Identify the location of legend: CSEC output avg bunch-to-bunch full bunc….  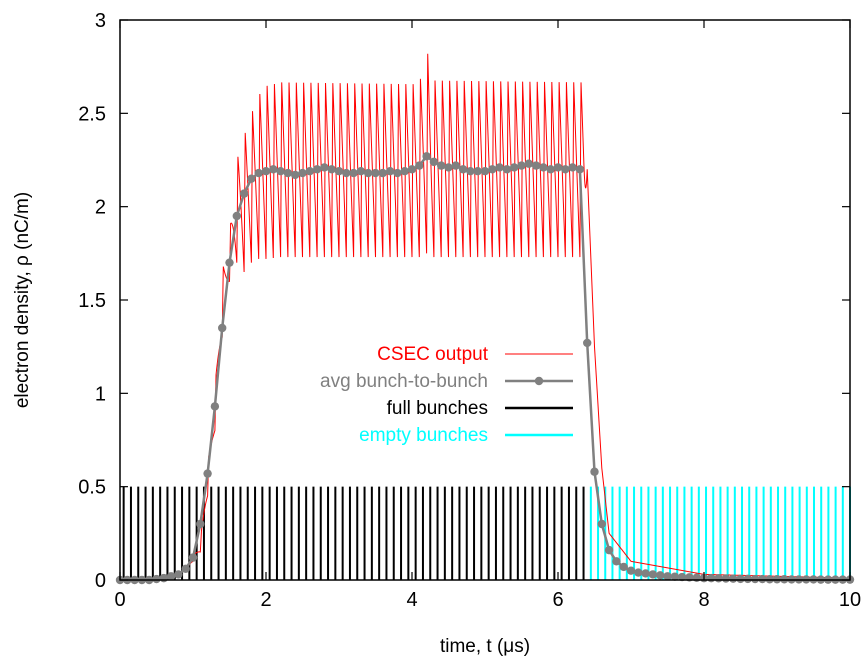
(446, 395).